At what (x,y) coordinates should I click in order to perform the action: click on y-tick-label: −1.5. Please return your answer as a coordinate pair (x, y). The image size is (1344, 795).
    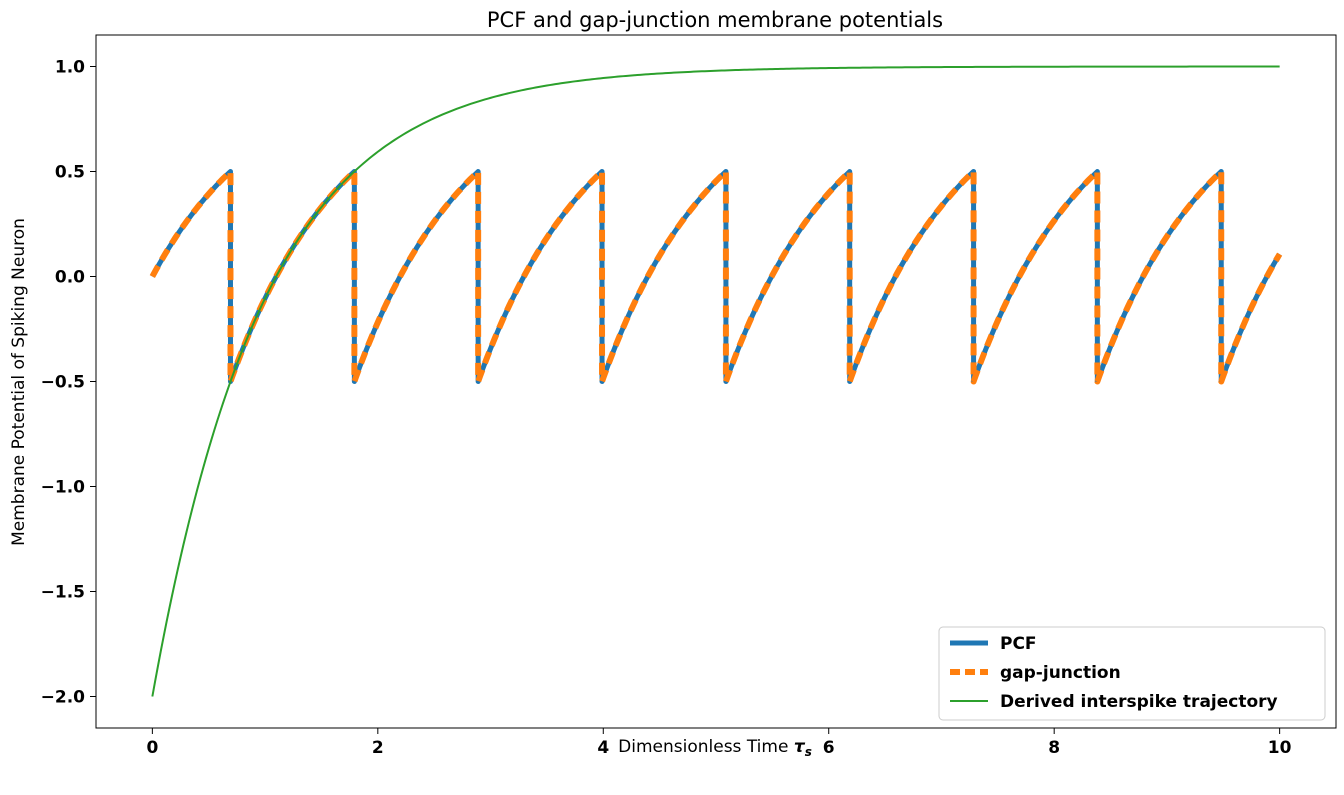
    Looking at the image, I should click on (63, 593).